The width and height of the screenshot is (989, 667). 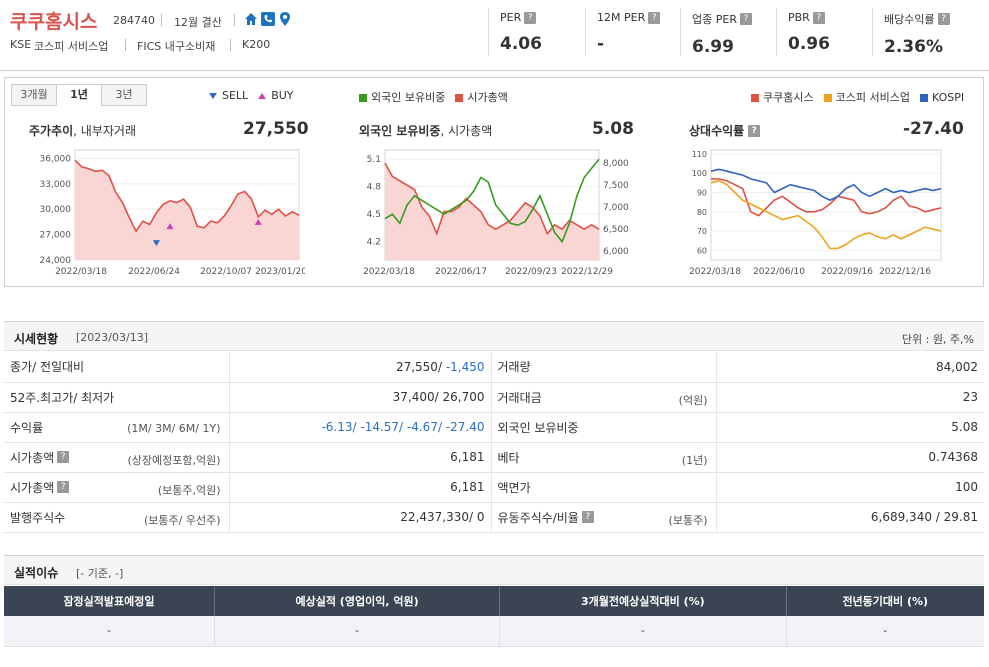 I want to click on row-sublabel: (보통주,억원), so click(x=189, y=490).